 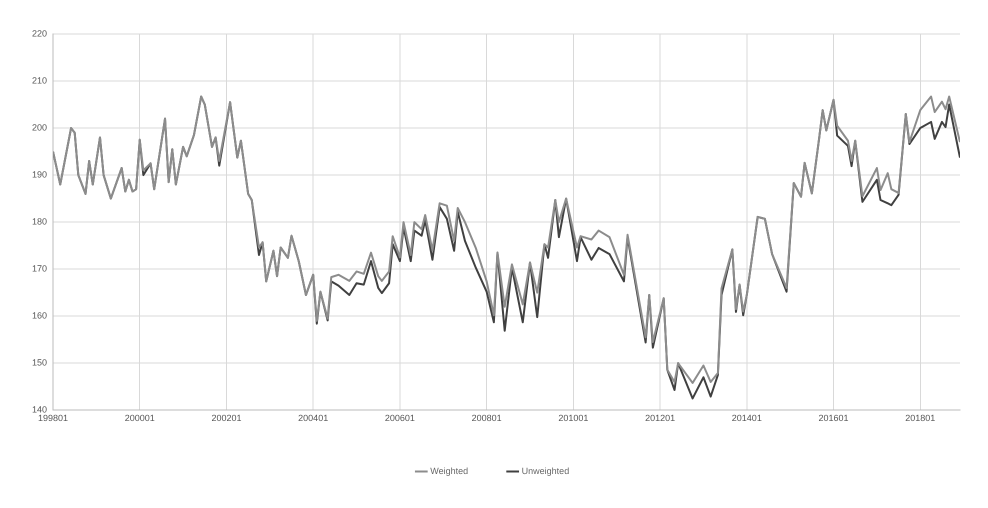 What do you see at coordinates (40, 363) in the screenshot?
I see `y-tick-label: 150` at bounding box center [40, 363].